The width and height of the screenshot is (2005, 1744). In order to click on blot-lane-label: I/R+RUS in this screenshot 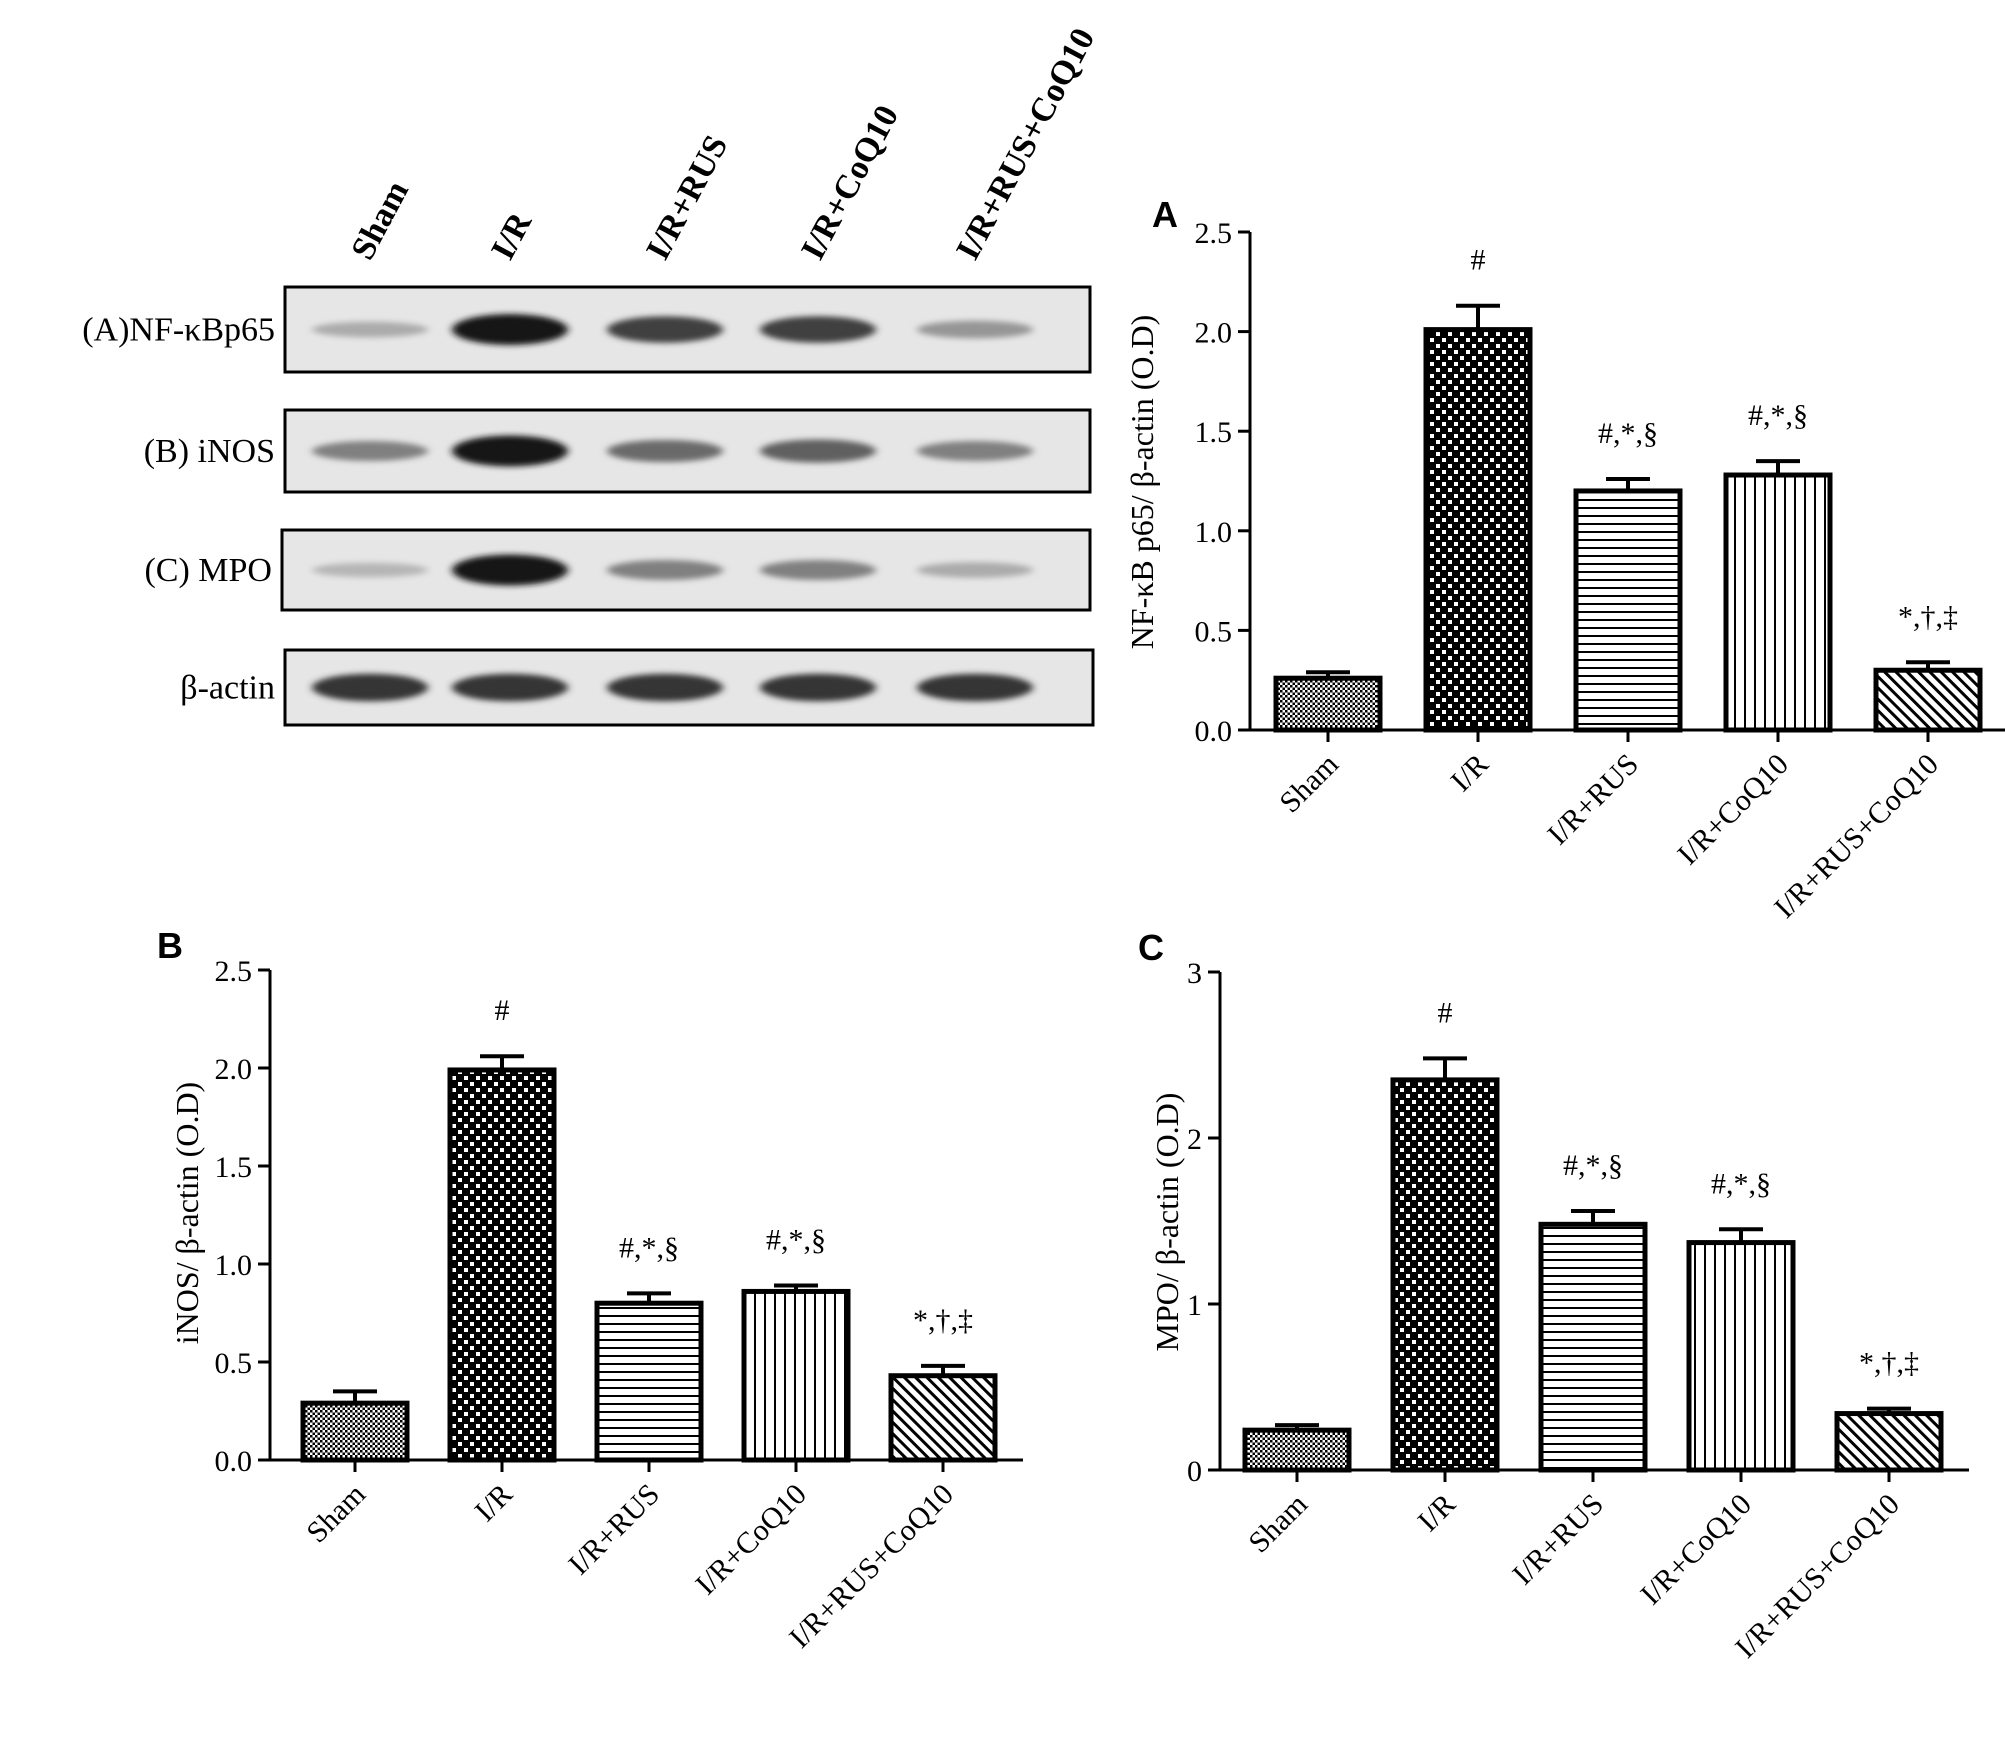, I will do `click(687, 198)`.